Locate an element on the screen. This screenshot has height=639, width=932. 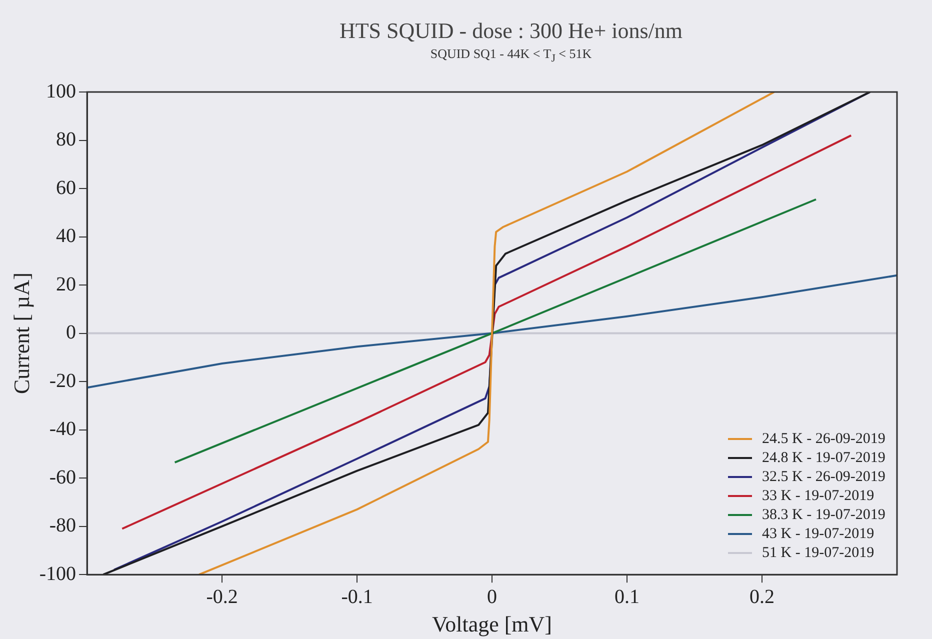
y-tick-label: 0 is located at coordinates (71, 333).